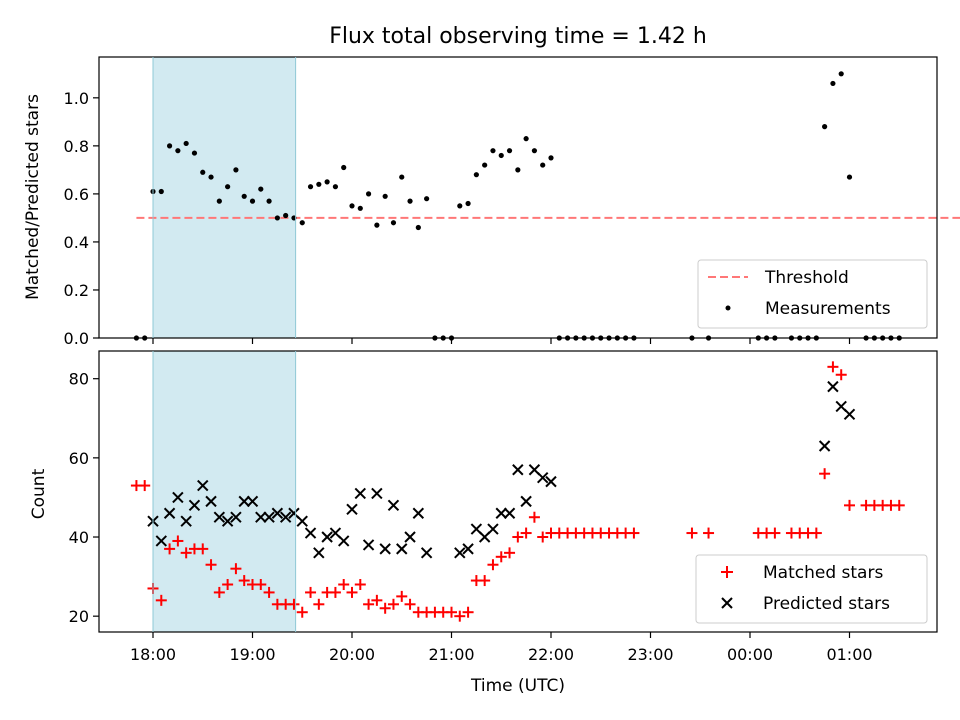 This screenshot has width=960, height=720. What do you see at coordinates (76, 98) in the screenshot?
I see `top-y-tick-label: 1.0` at bounding box center [76, 98].